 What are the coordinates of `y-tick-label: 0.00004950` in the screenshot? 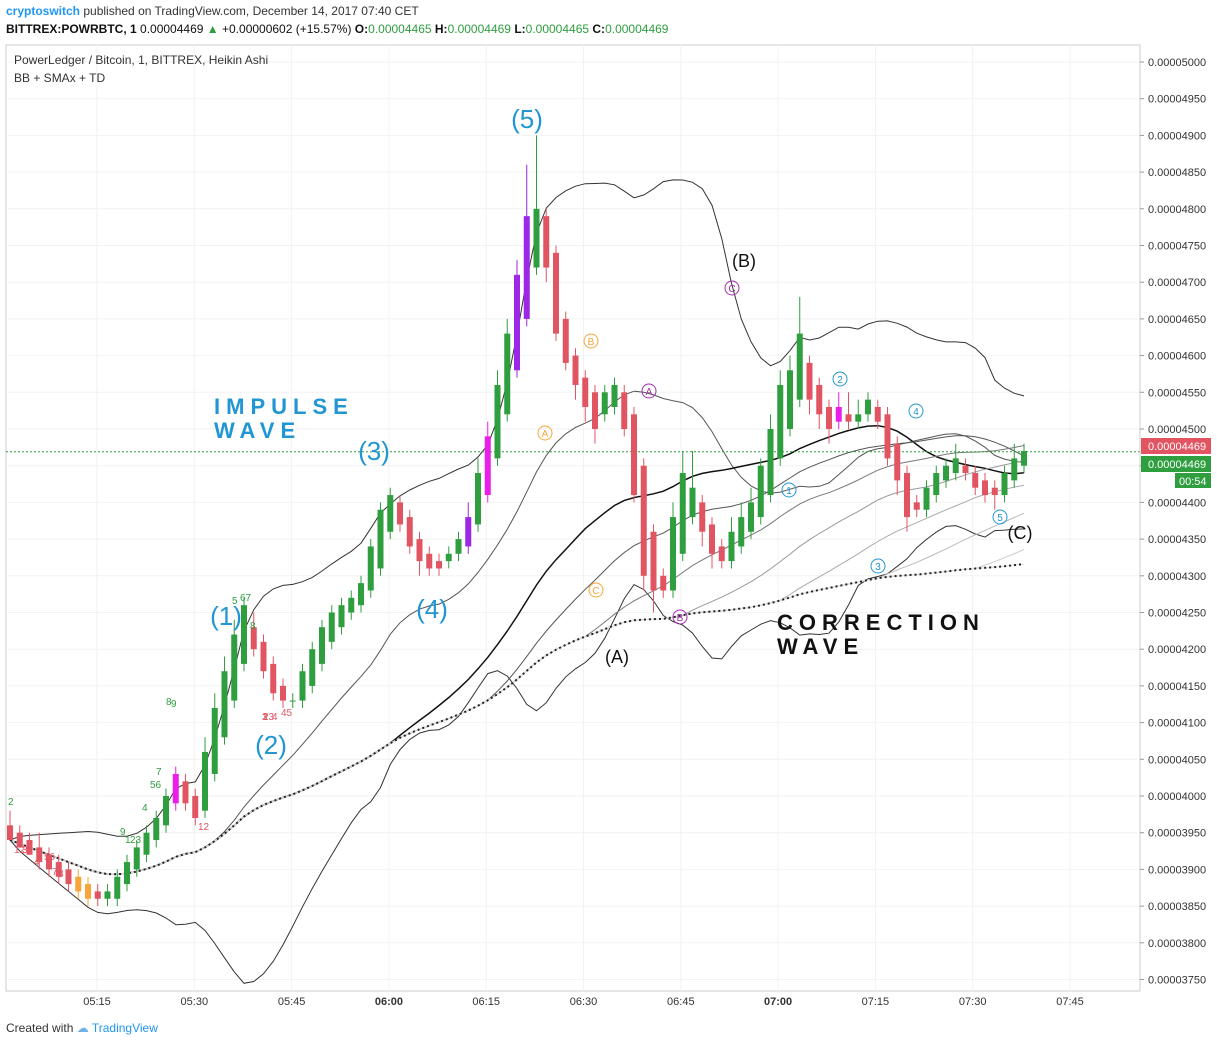 It's located at (1177, 100).